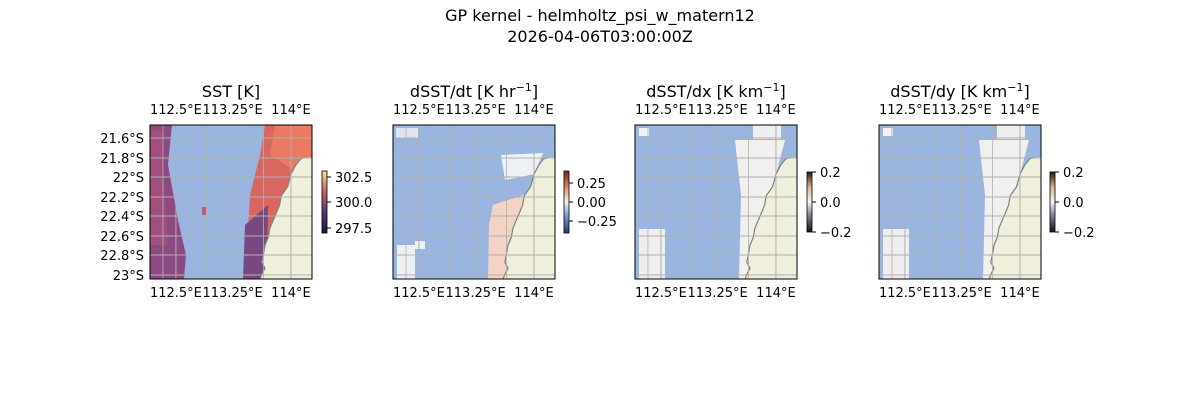 Image resolution: width=1200 pixels, height=400 pixels. What do you see at coordinates (591, 203) in the screenshot?
I see `colorbar-tick-label: 0.00` at bounding box center [591, 203].